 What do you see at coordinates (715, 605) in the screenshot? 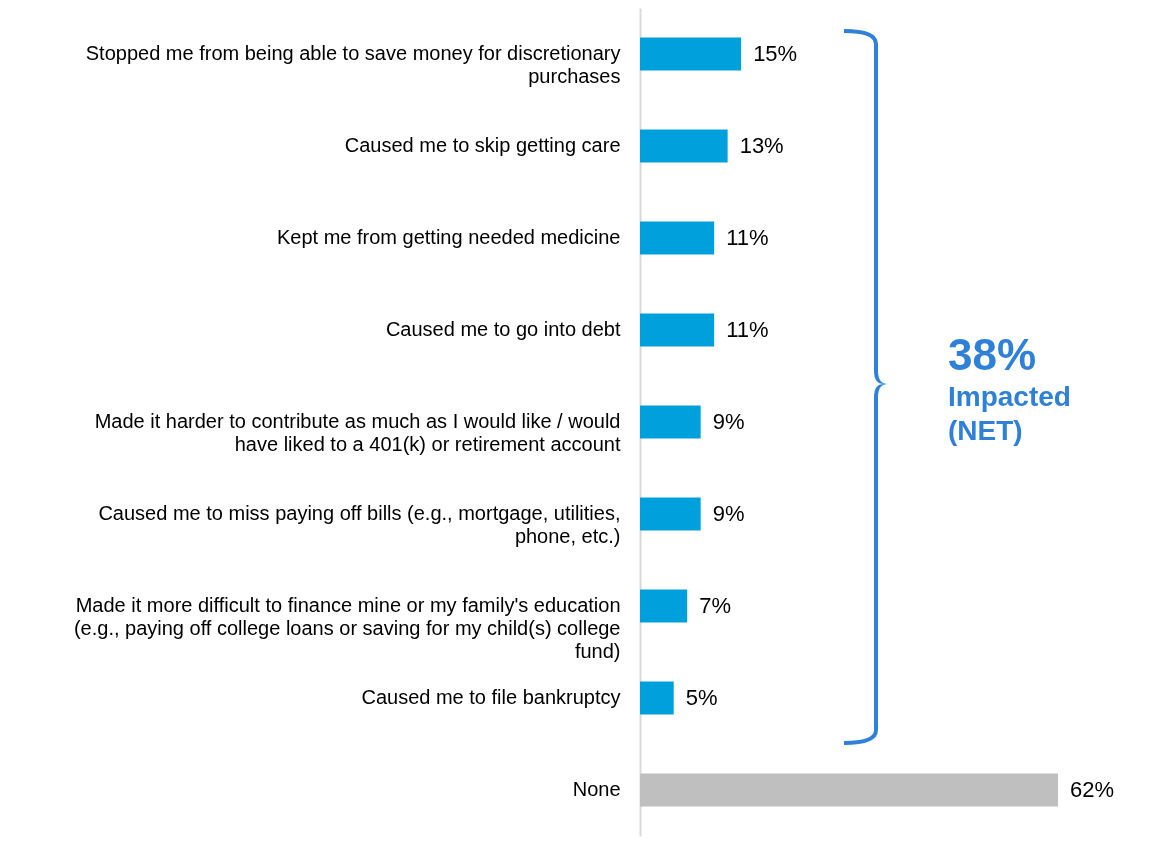
I see `data-label: 7%` at bounding box center [715, 605].